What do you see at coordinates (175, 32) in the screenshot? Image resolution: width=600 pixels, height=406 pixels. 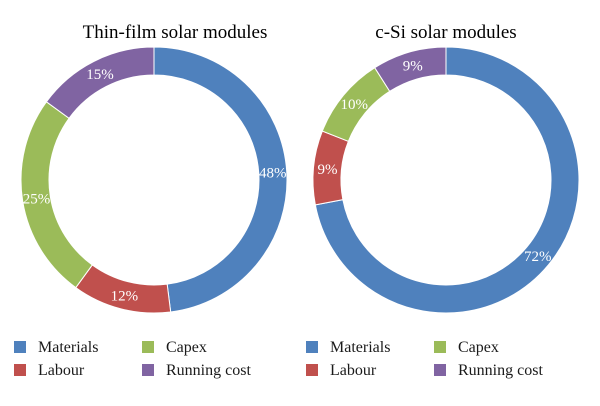 I see `chart-title: Thin-film solar modules` at bounding box center [175, 32].